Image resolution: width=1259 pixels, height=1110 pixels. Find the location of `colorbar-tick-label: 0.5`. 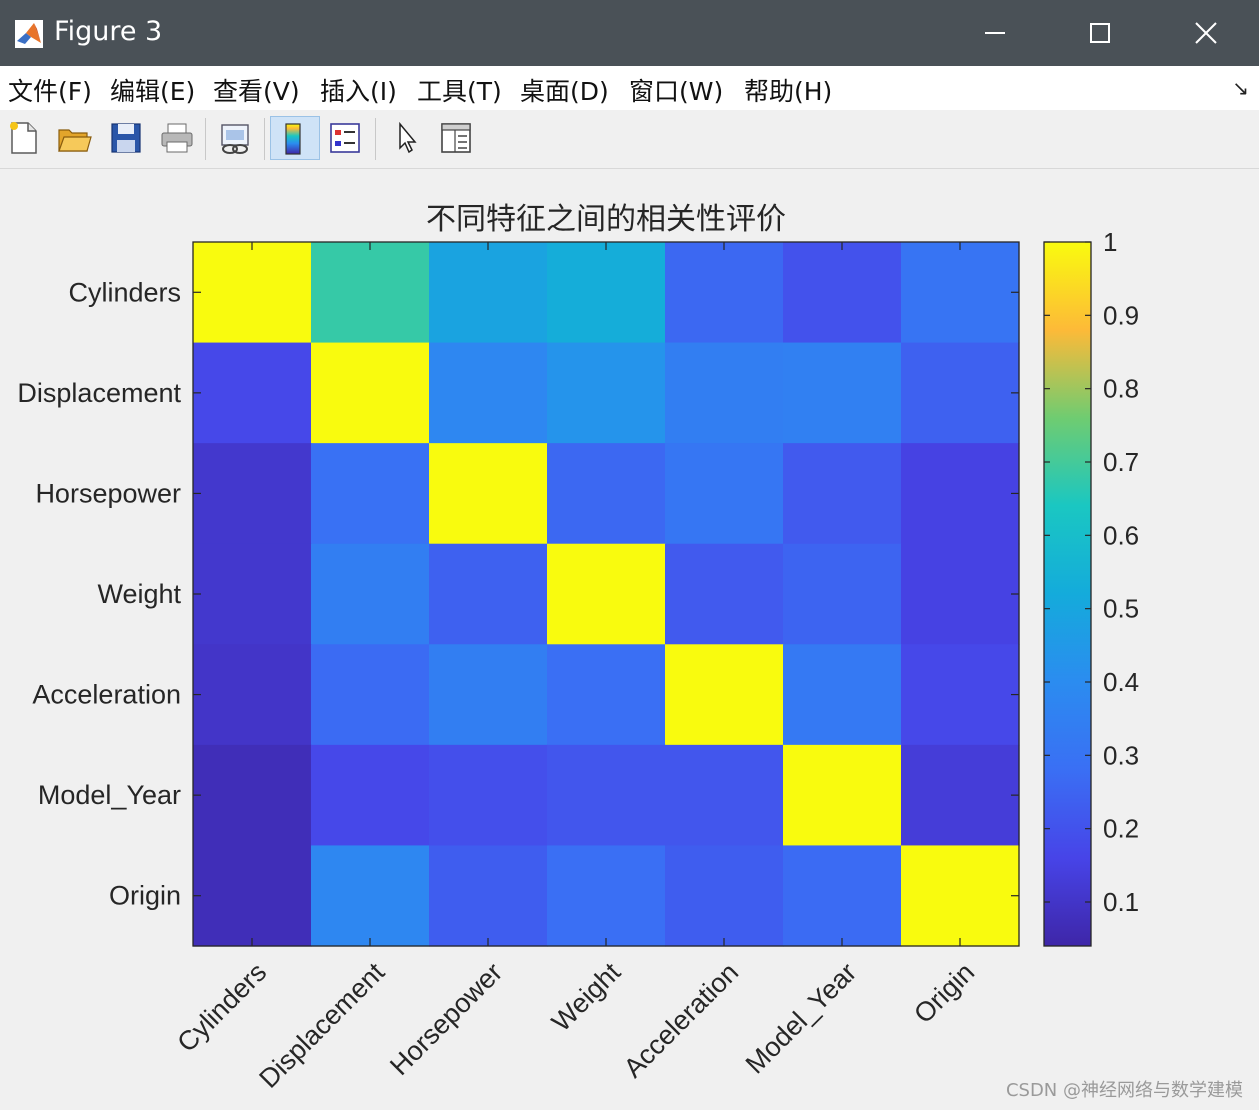

colorbar-tick-label: 0.5 is located at coordinates (1121, 609).